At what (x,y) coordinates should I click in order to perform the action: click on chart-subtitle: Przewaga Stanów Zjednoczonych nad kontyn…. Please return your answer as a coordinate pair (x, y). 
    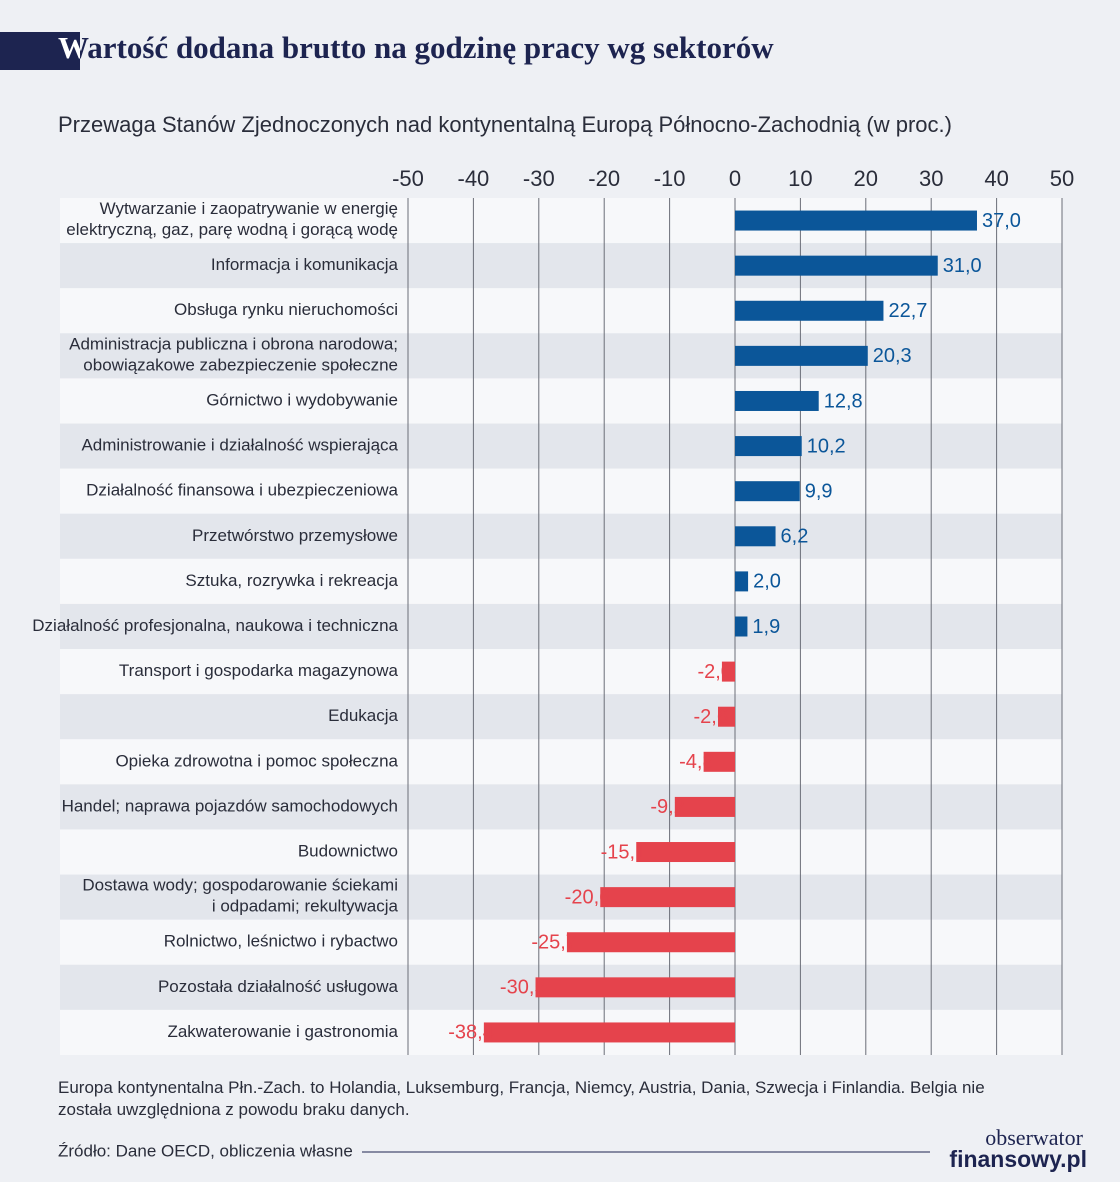
    Looking at the image, I should click on (505, 124).